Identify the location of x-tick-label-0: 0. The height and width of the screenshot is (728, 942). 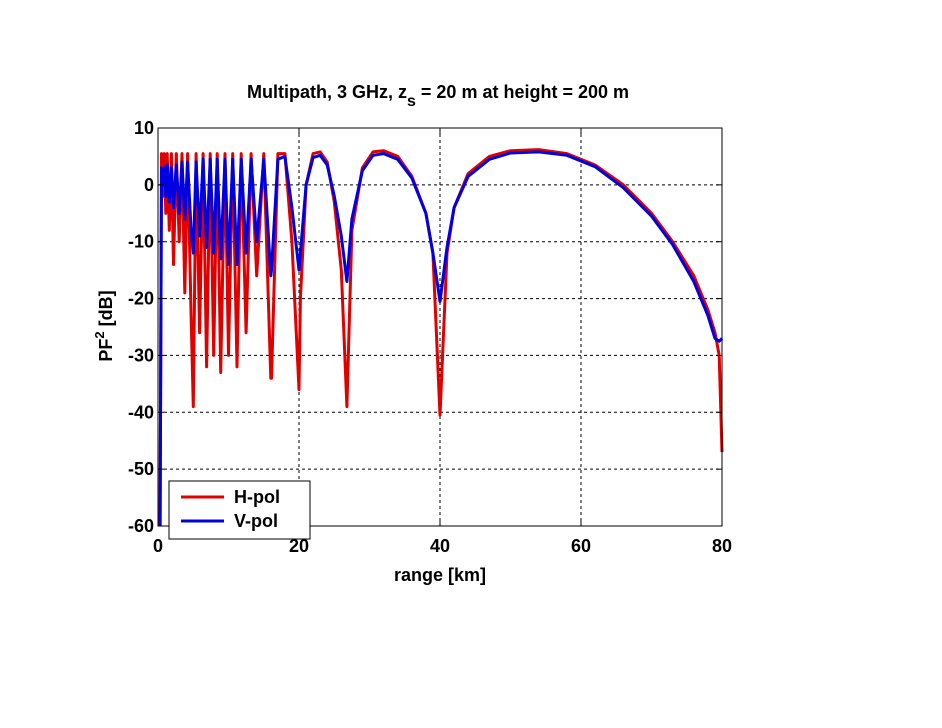
(158, 546).